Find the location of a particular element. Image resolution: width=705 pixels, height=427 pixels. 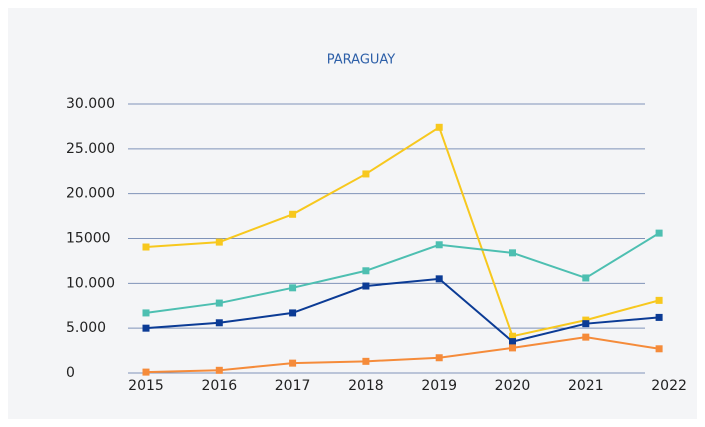

y-tick-label: 0 is located at coordinates (70, 373).